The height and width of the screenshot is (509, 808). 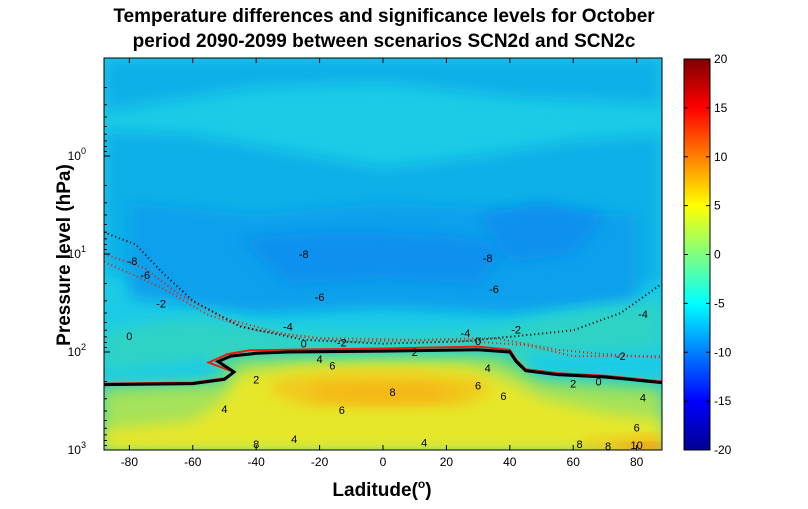 What do you see at coordinates (383, 85) in the screenshot?
I see `field-top-band` at bounding box center [383, 85].